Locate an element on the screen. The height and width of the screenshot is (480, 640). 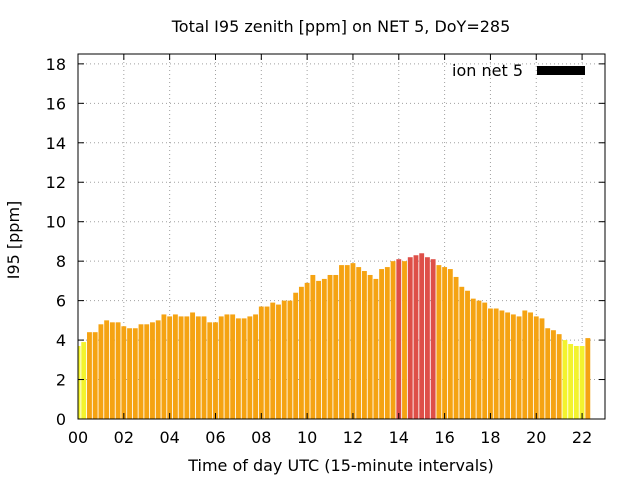
legend-swatch is located at coordinates (561, 70).